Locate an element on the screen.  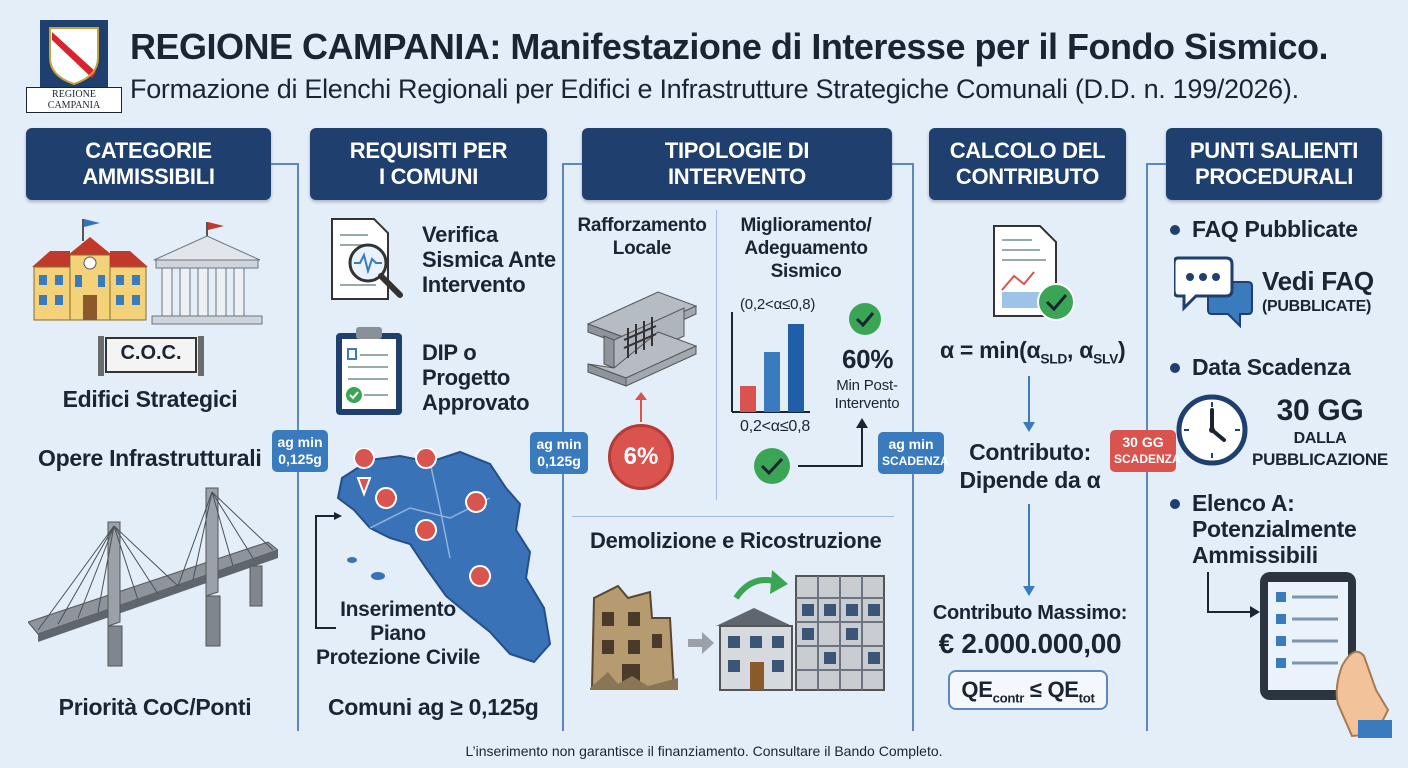
formula-sub: SLV is located at coordinates (1105, 359).